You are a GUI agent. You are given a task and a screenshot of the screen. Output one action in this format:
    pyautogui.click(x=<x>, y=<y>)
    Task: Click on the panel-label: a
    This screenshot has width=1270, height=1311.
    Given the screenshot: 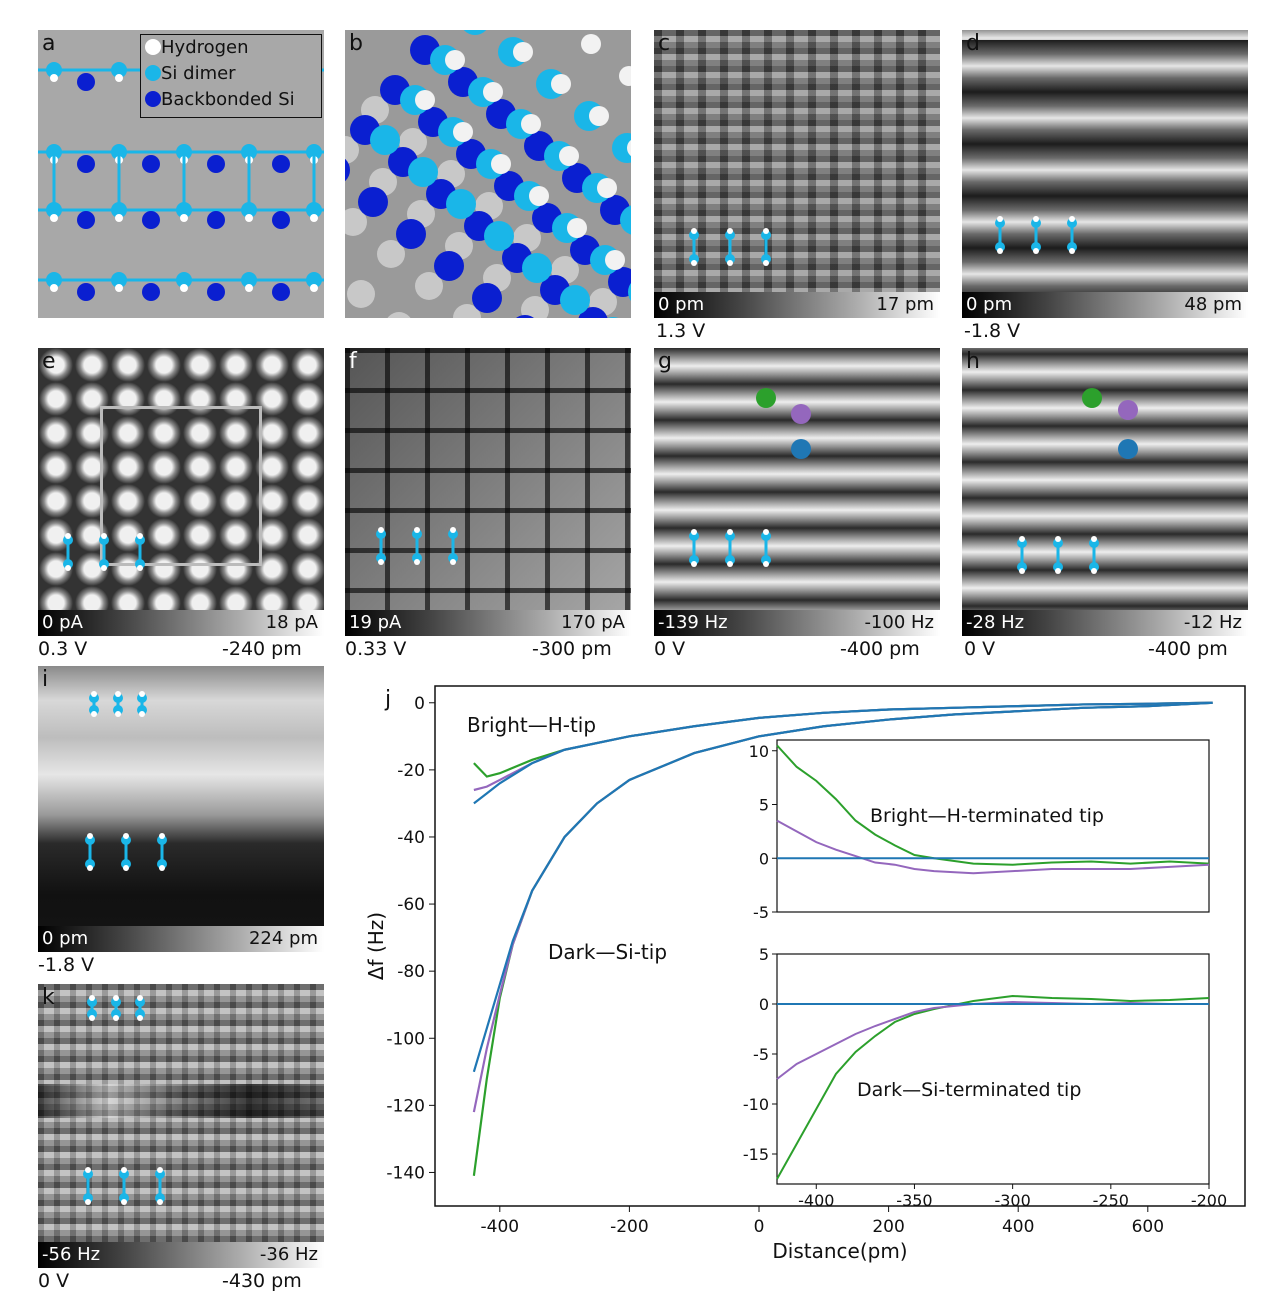 What is the action you would take?
    pyautogui.click(x=49, y=43)
    